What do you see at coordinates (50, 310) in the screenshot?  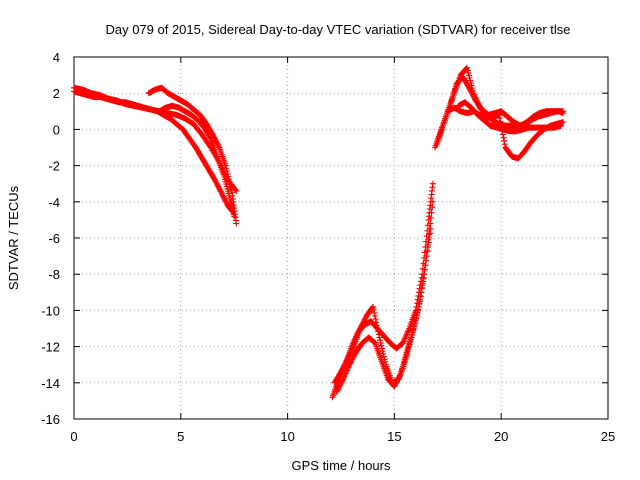 I see `y-tick-label: -10` at bounding box center [50, 310].